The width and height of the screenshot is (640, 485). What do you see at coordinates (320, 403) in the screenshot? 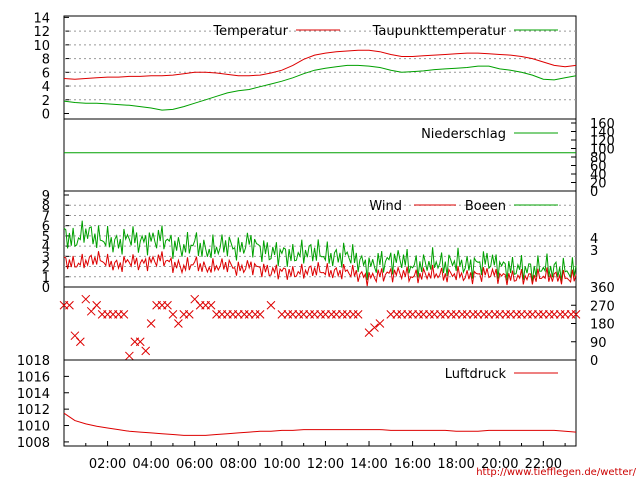
I see `pressure-frame` at bounding box center [320, 403].